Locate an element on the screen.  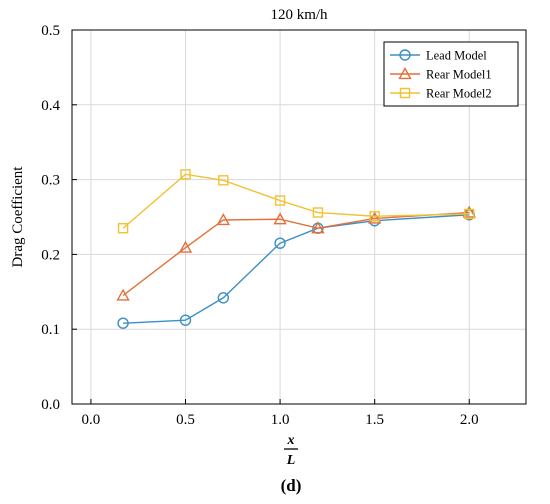
legend: Lead Model Rear Model1 Rear Model2 is located at coordinates (451, 74).